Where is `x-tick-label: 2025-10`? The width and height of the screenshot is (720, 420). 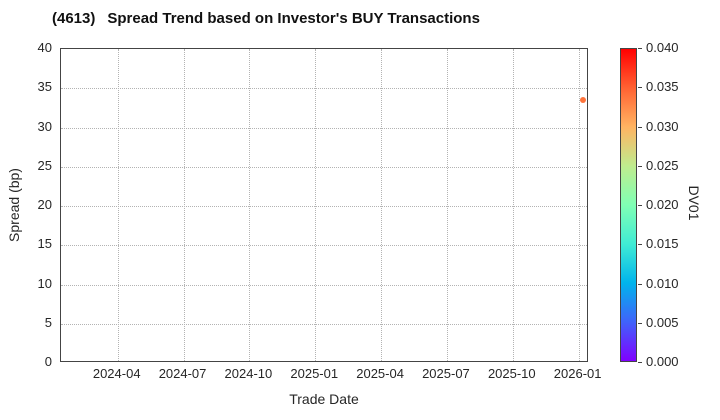 x-tick-label: 2025-10 is located at coordinates (511, 373).